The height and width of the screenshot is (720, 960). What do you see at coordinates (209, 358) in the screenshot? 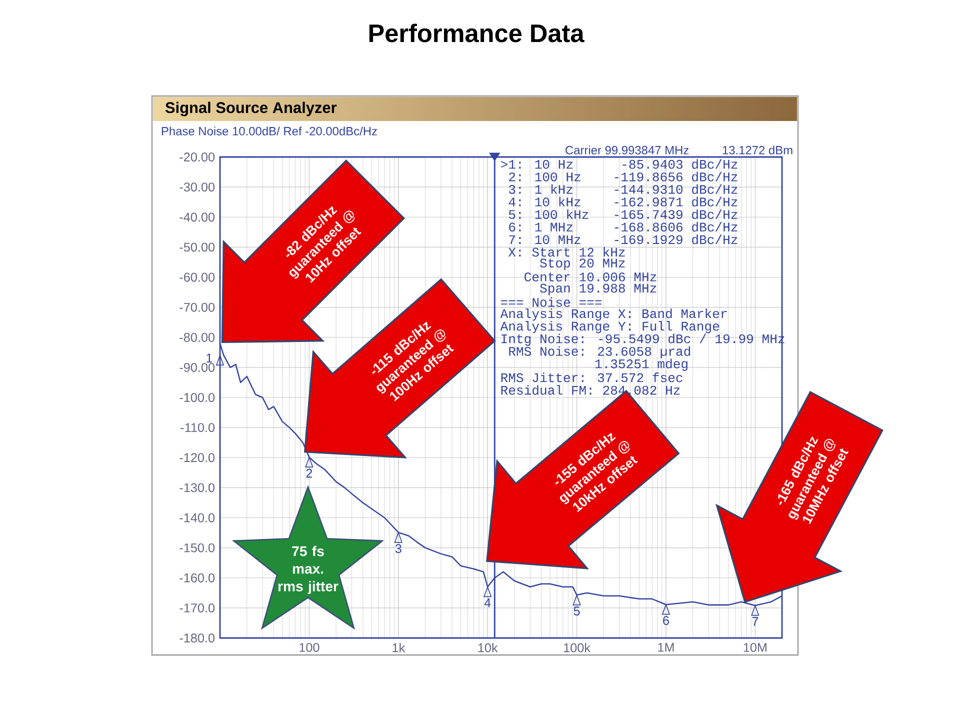
I see `annotation: 1` at bounding box center [209, 358].